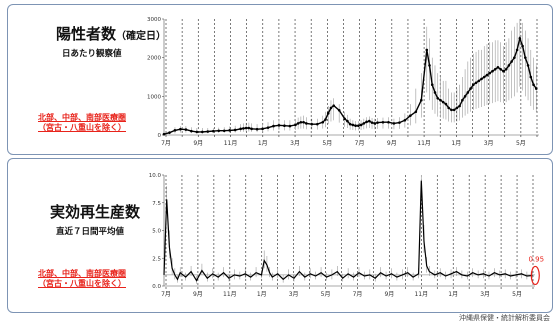 This screenshot has width=558, height=324. I want to click on y-tick-label: 0, so click(160, 136).